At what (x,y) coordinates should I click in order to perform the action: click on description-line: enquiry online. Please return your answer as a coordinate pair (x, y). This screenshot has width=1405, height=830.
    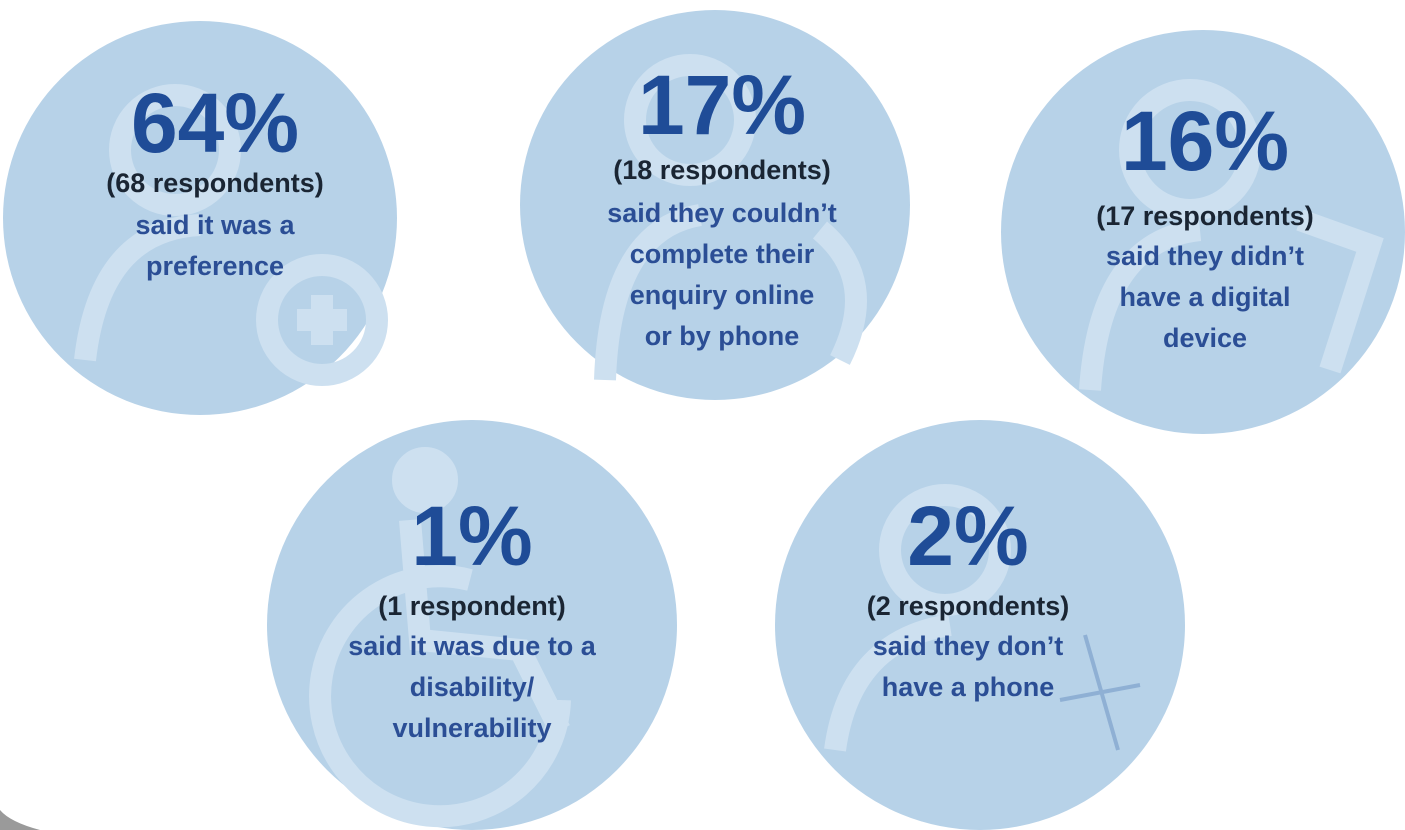
    Looking at the image, I should click on (722, 295).